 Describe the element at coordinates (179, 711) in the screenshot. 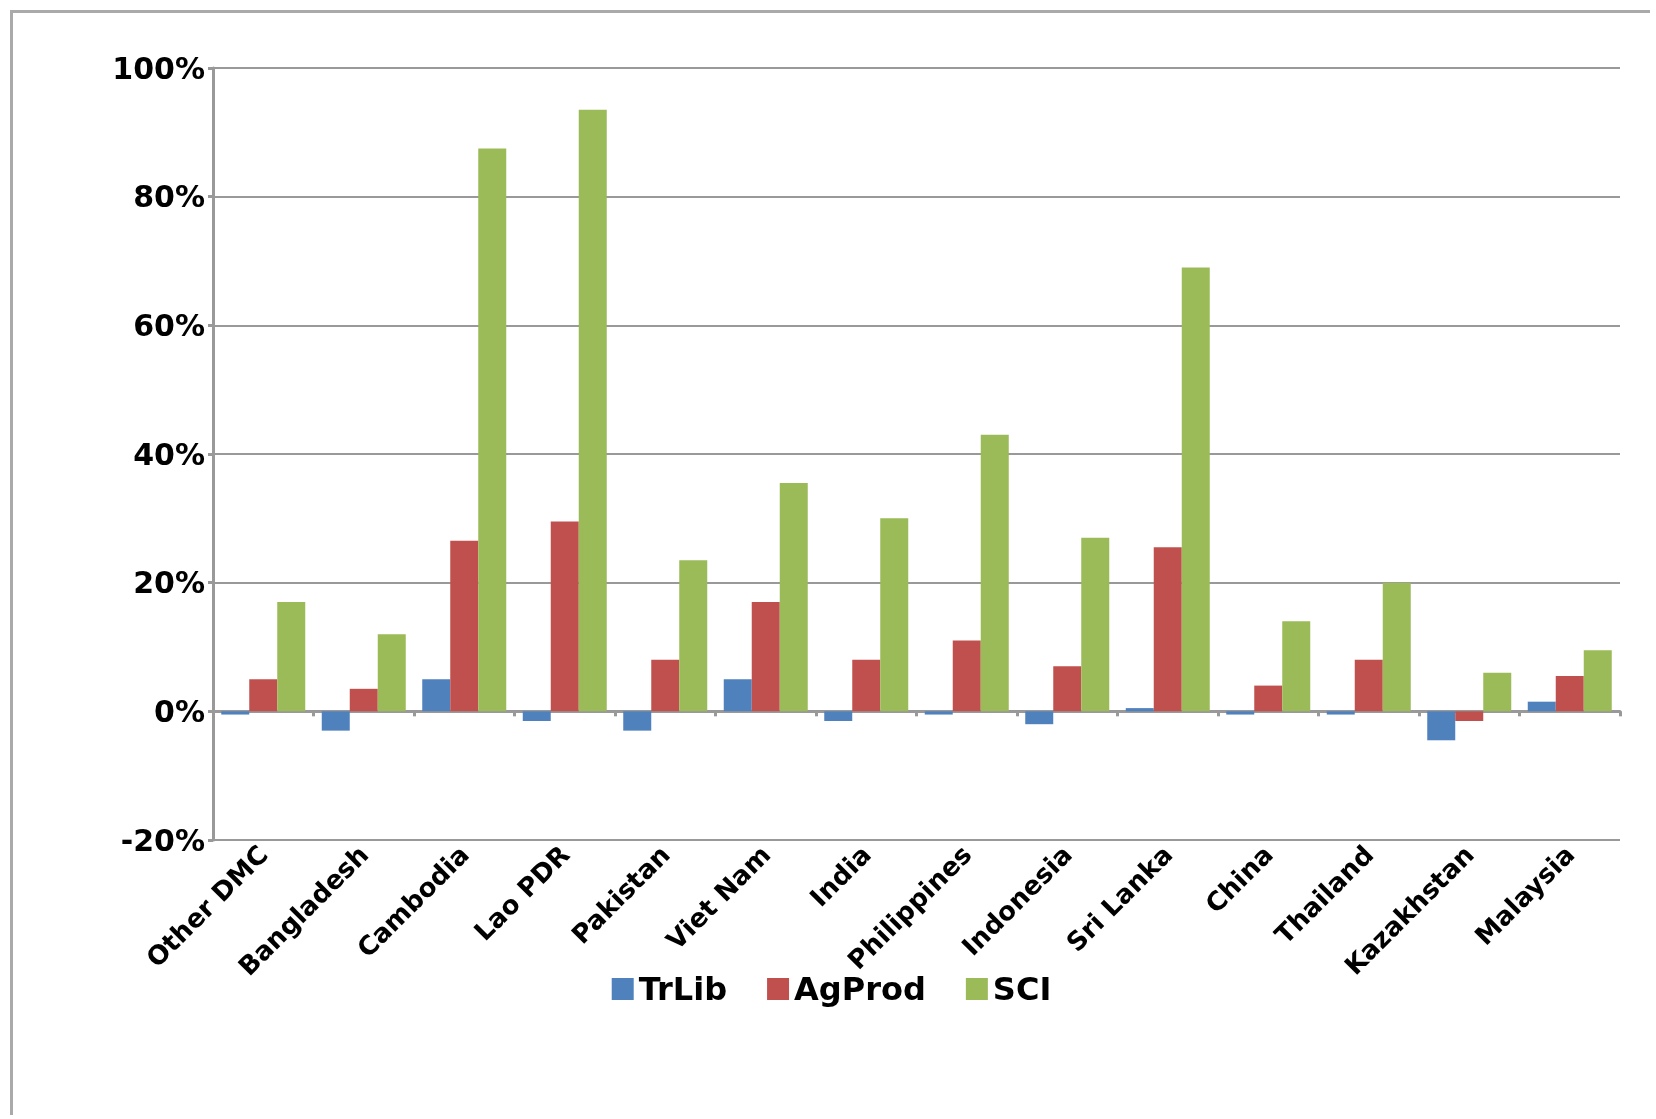

I see `y-tick-label: 0%` at that location.